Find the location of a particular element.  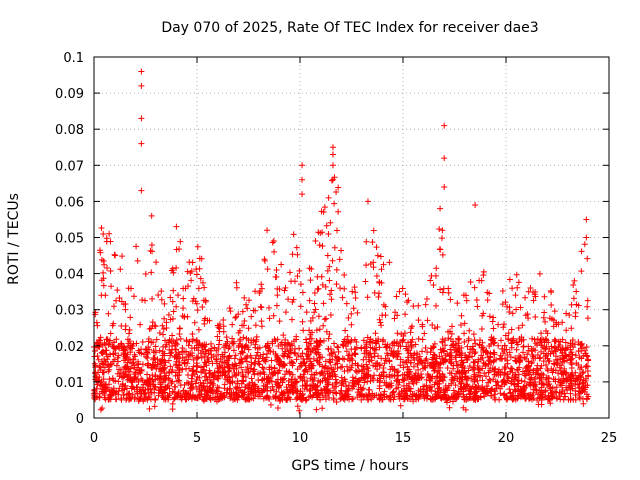

y-tick-label: 0.05 is located at coordinates (69, 239).